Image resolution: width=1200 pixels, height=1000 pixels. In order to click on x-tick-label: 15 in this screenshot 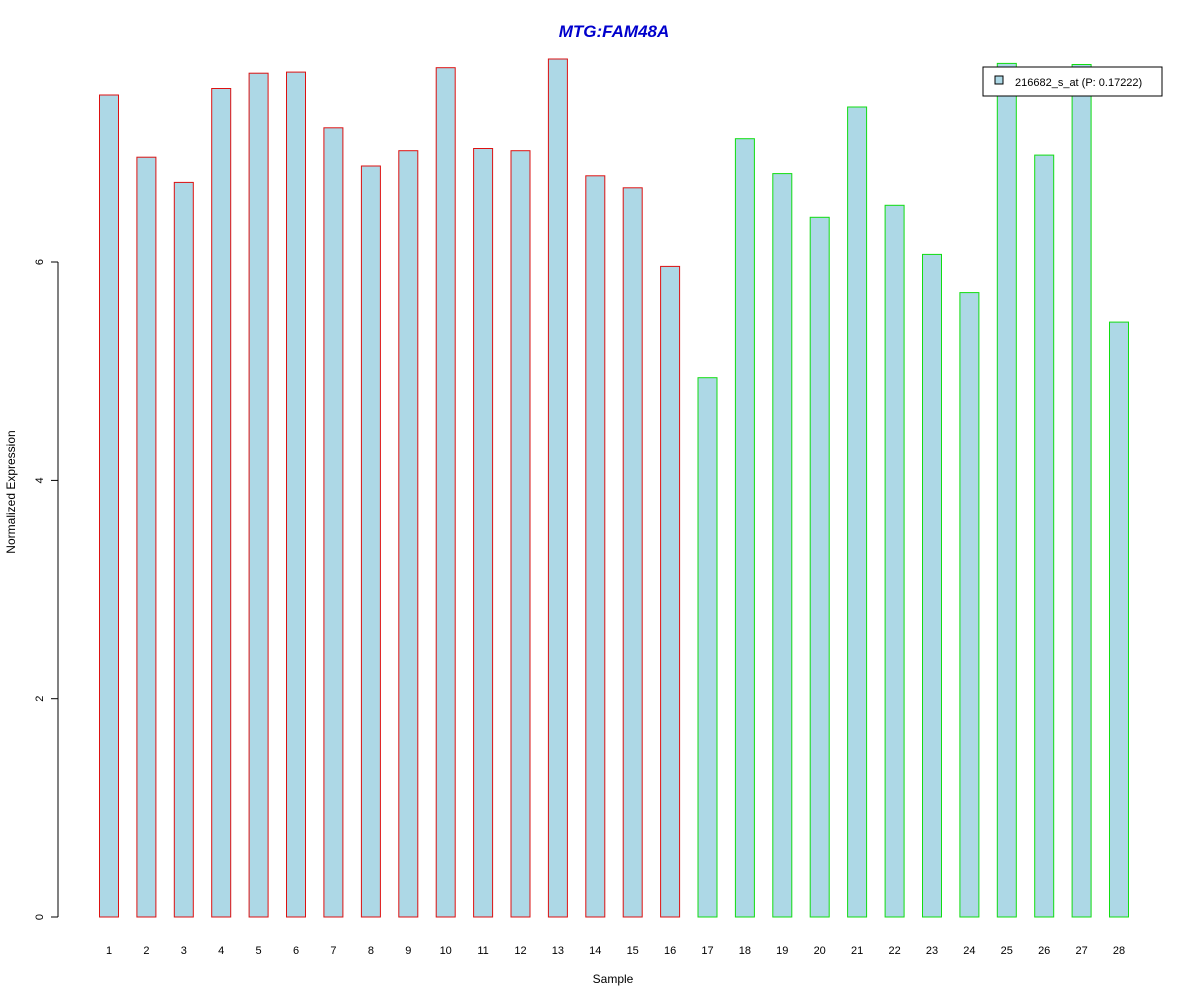, I will do `click(633, 951)`.